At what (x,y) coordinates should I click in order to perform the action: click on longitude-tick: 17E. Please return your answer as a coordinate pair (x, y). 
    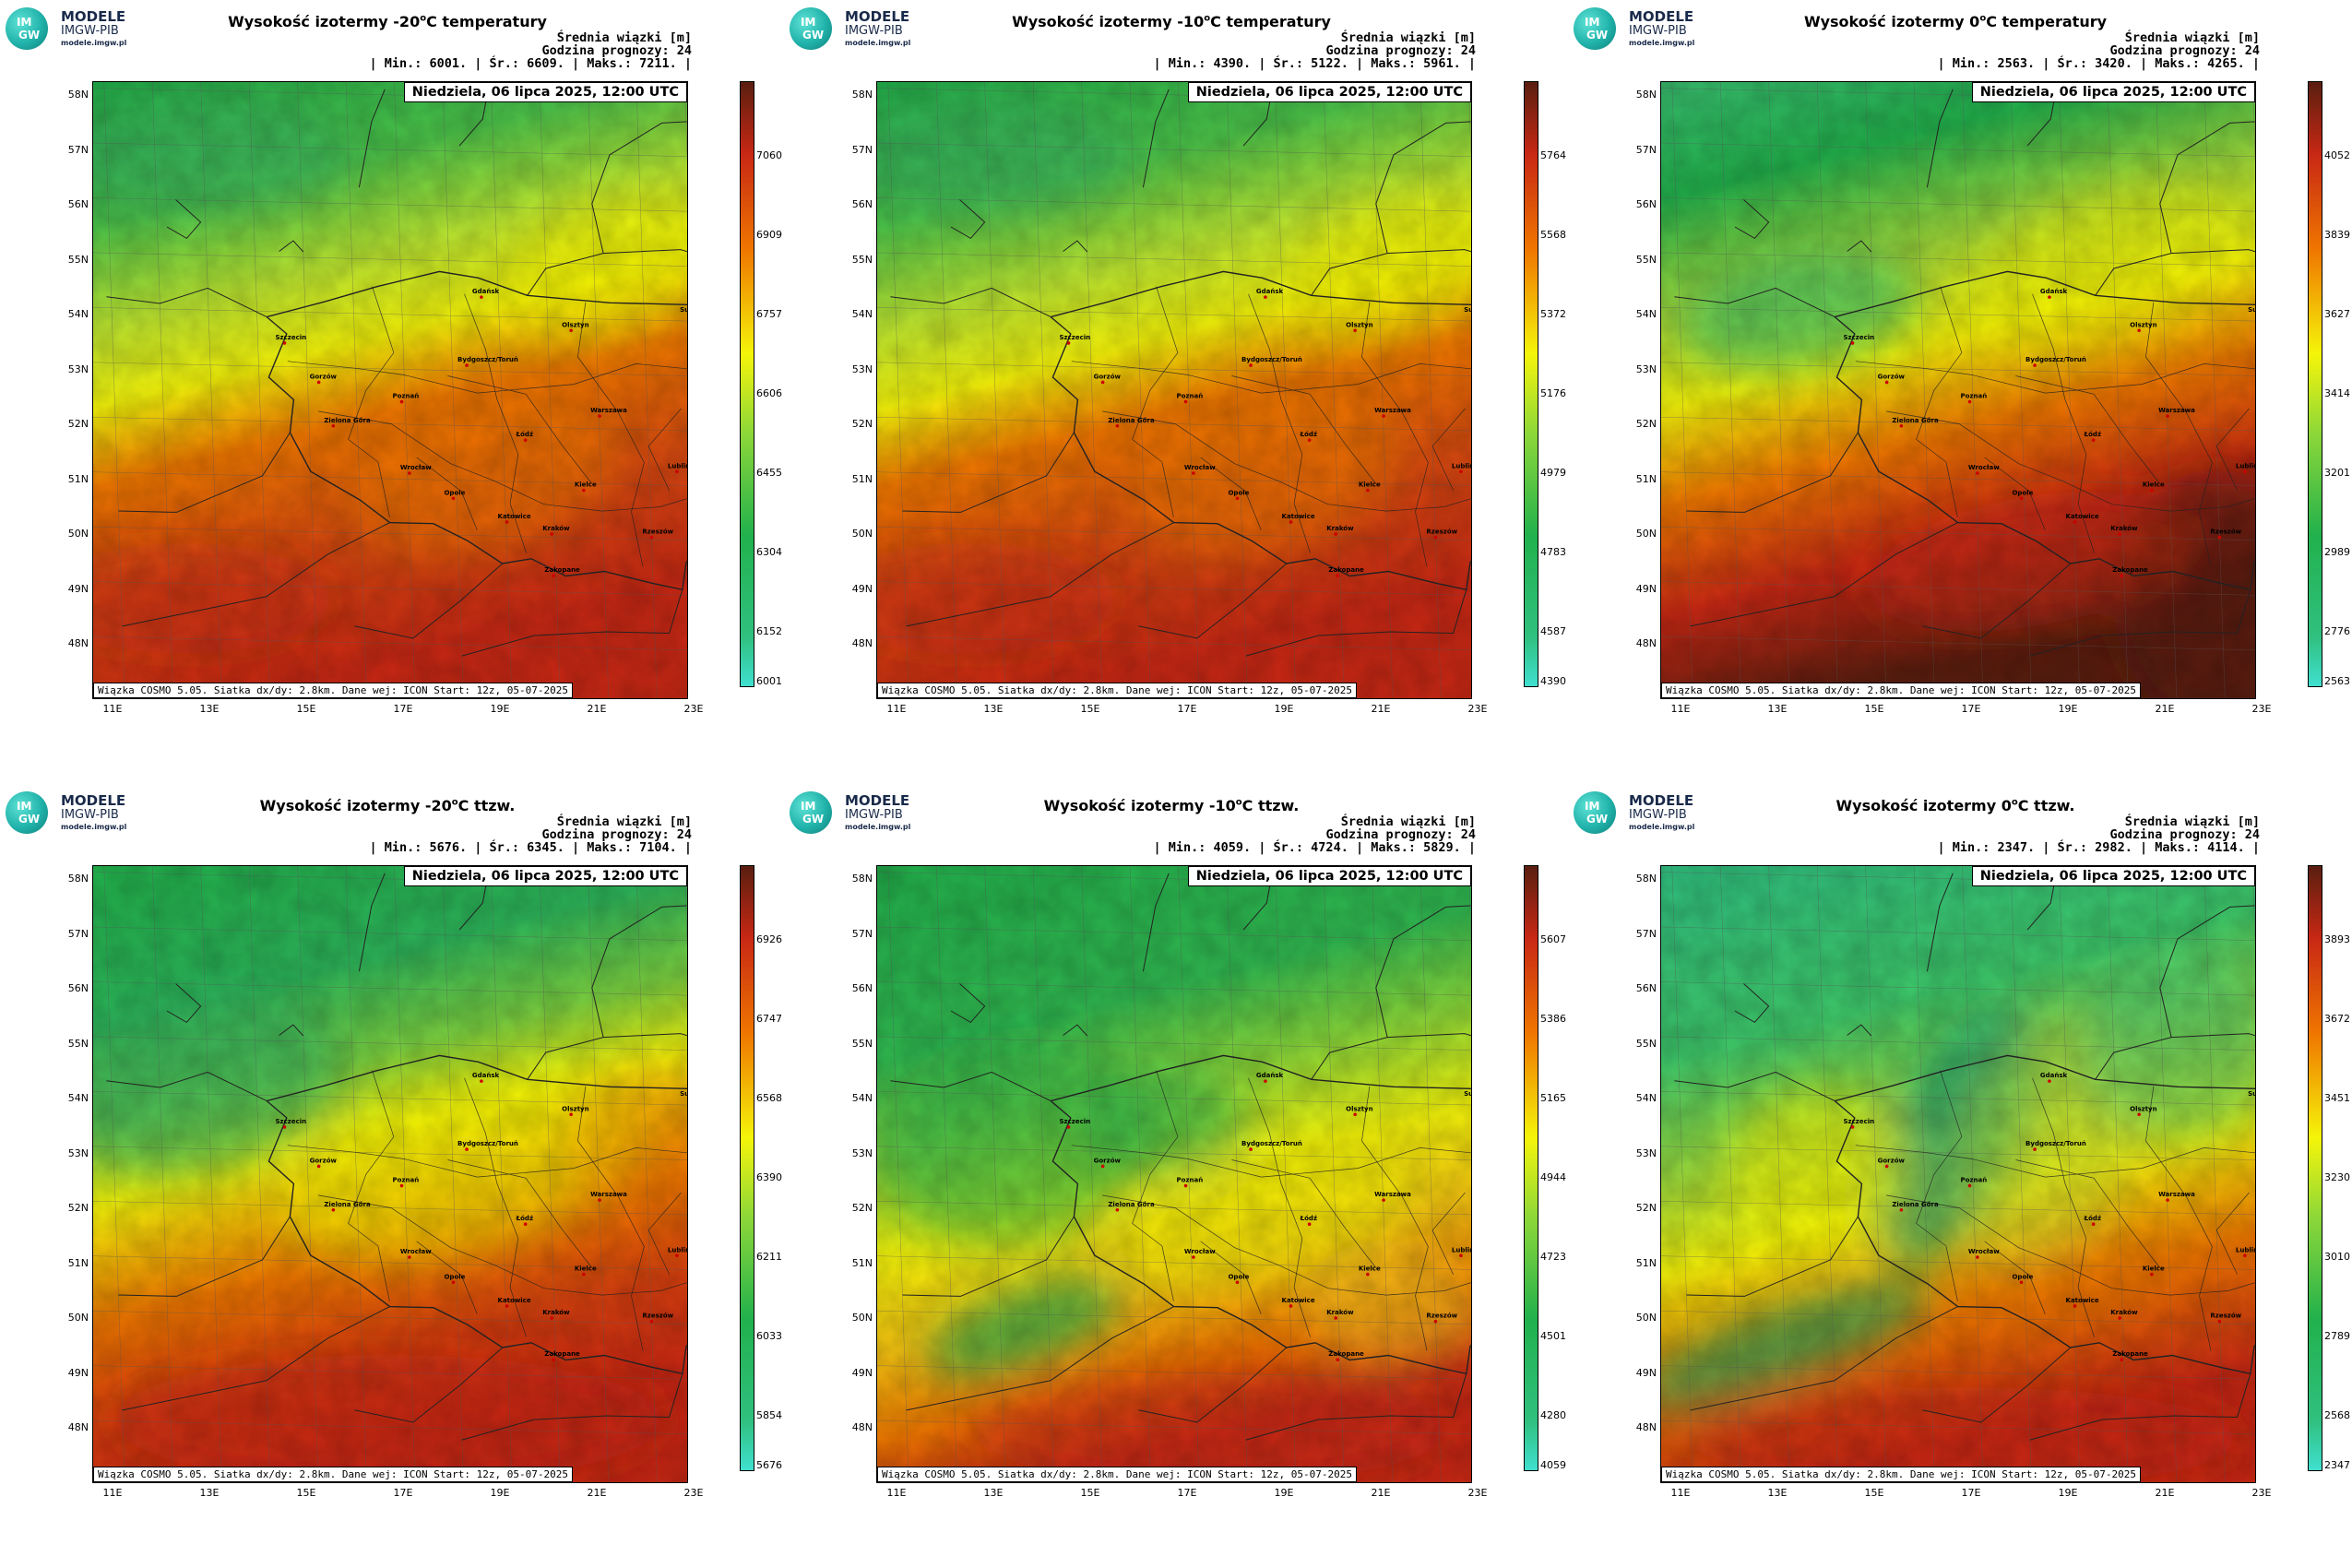
    Looking at the image, I should click on (1971, 709).